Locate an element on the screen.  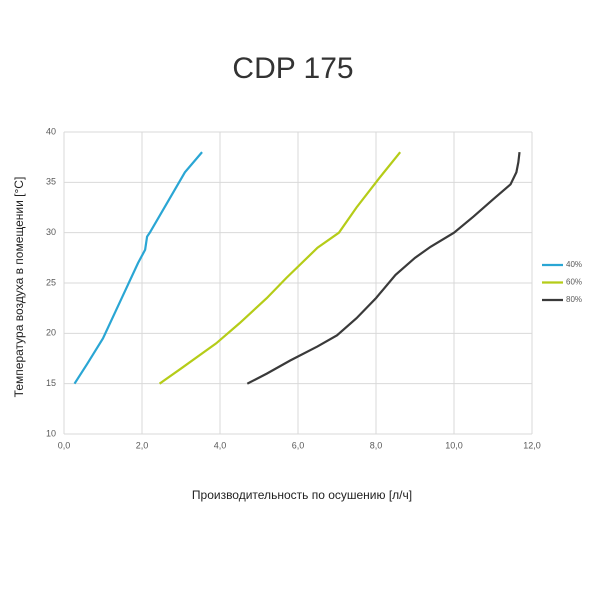
y-tick-label: 25 is located at coordinates (51, 282).